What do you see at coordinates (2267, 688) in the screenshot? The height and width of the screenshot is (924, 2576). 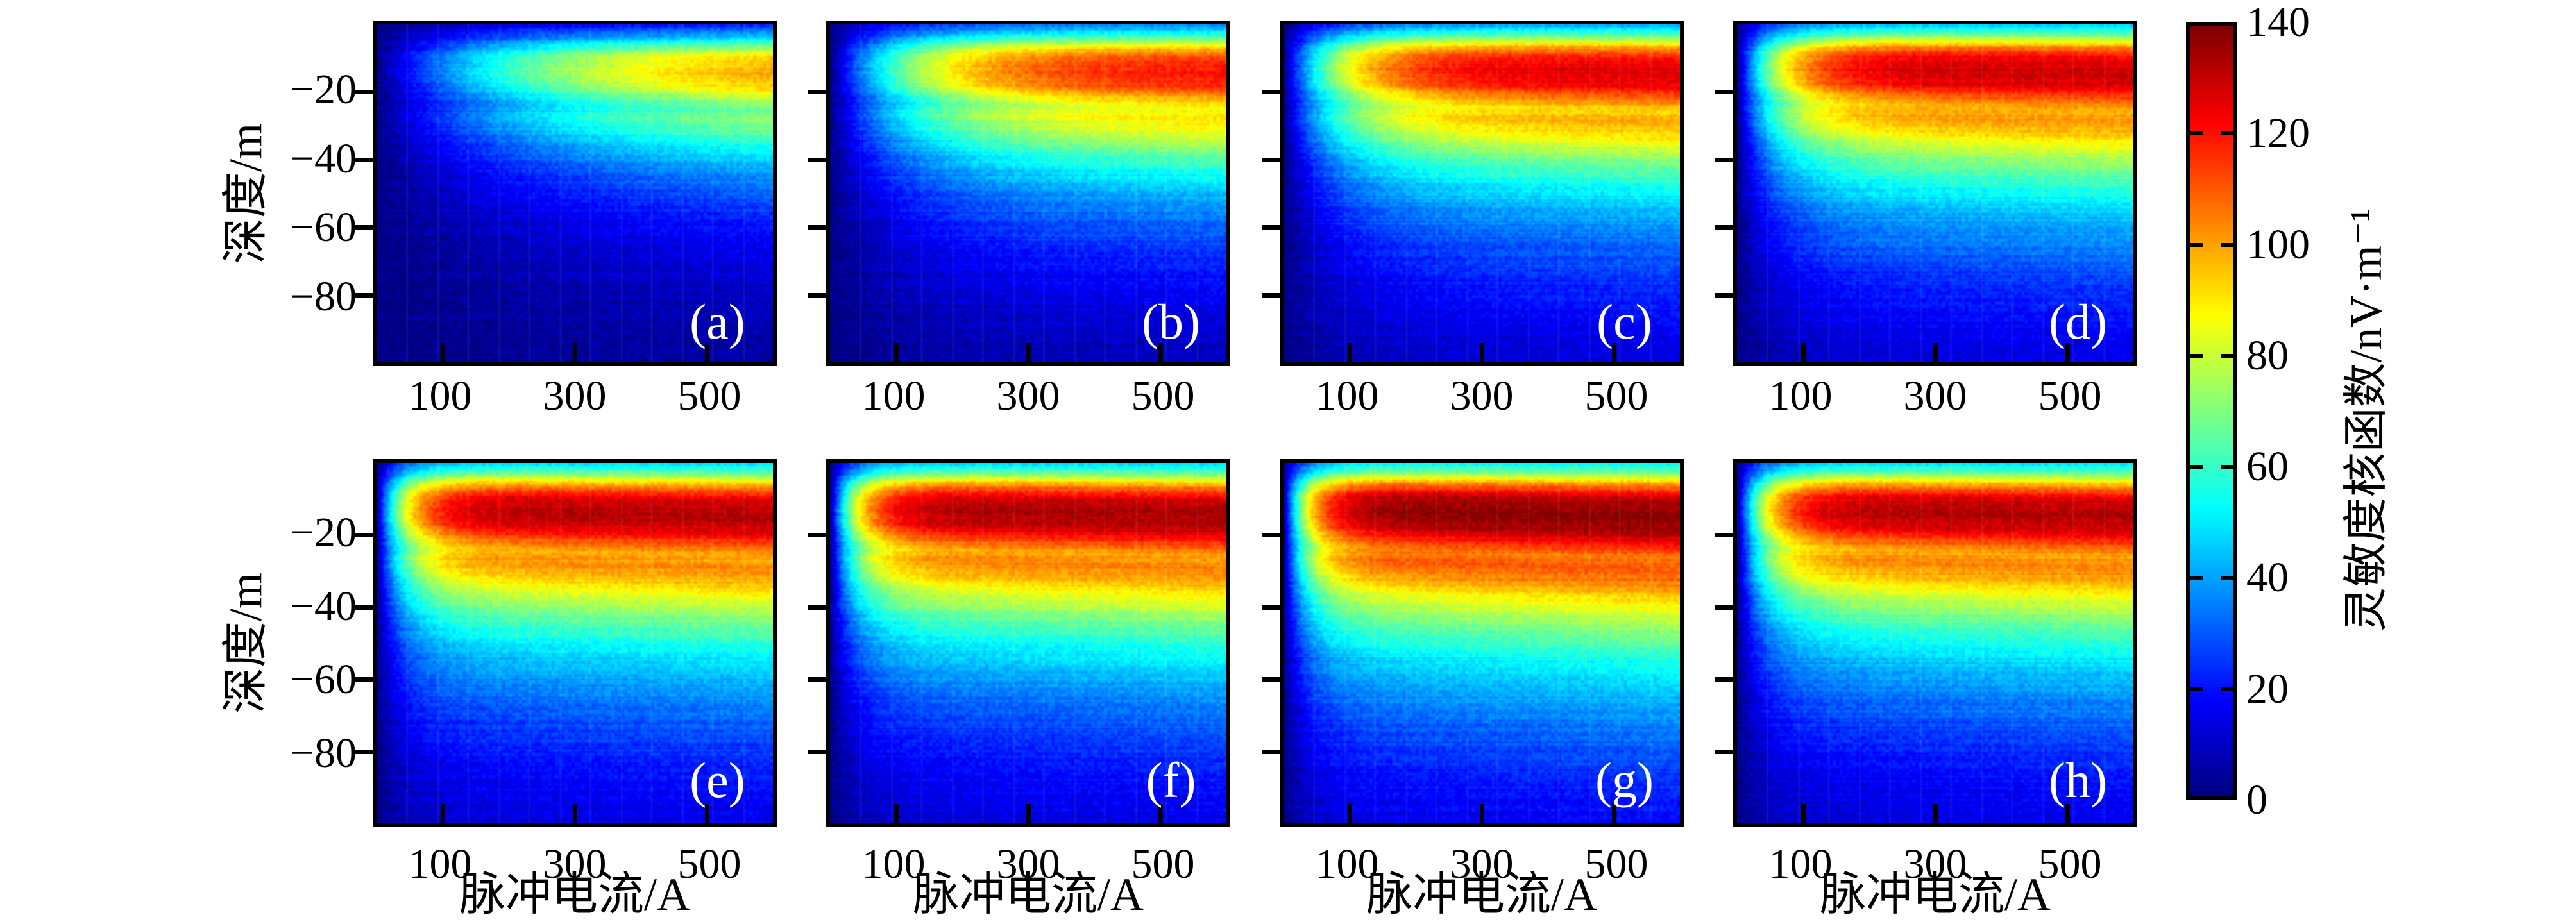 I see `colorbar-tick-label: 20` at bounding box center [2267, 688].